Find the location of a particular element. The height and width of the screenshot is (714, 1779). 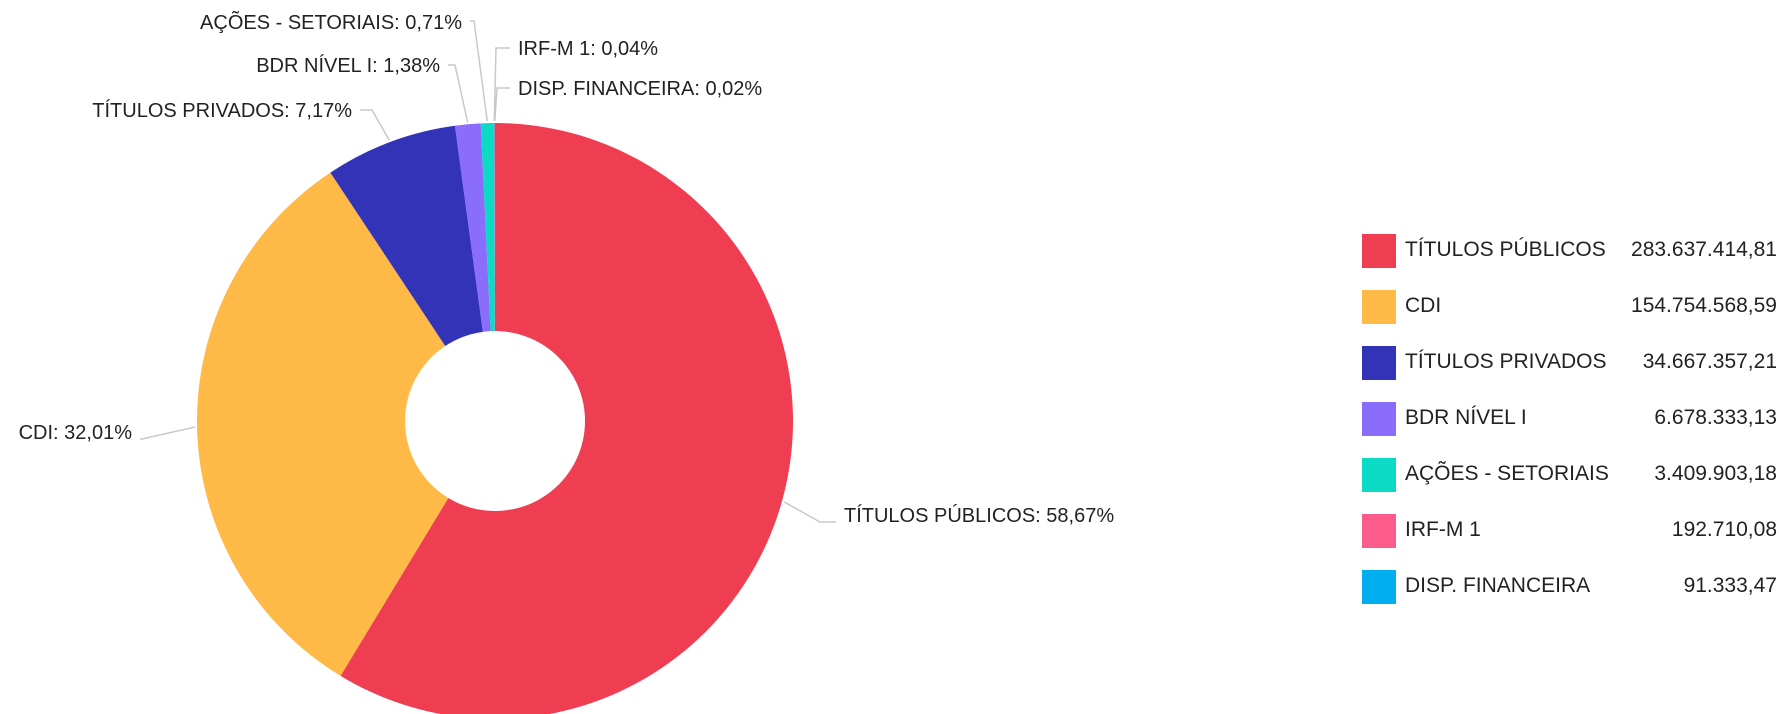

slice-label-irf-m-1: IRF-M 1: 0,04% is located at coordinates (588, 49).